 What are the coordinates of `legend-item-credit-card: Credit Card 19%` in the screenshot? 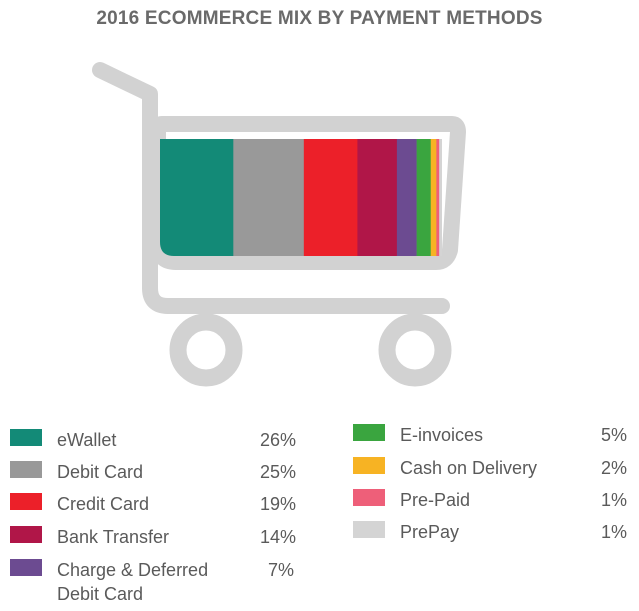 It's located at (153, 505).